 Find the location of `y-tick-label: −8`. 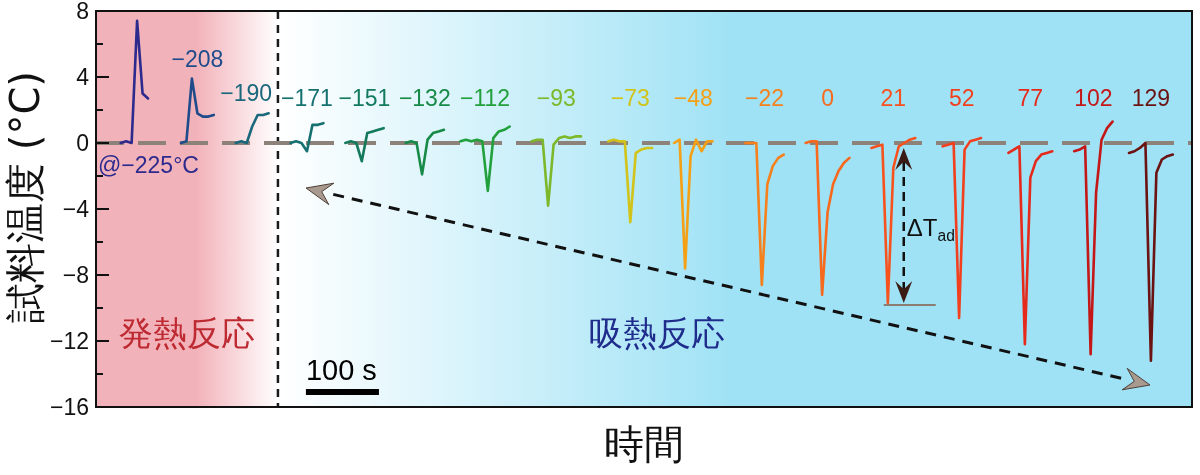

y-tick-label: −8 is located at coordinates (75, 275).